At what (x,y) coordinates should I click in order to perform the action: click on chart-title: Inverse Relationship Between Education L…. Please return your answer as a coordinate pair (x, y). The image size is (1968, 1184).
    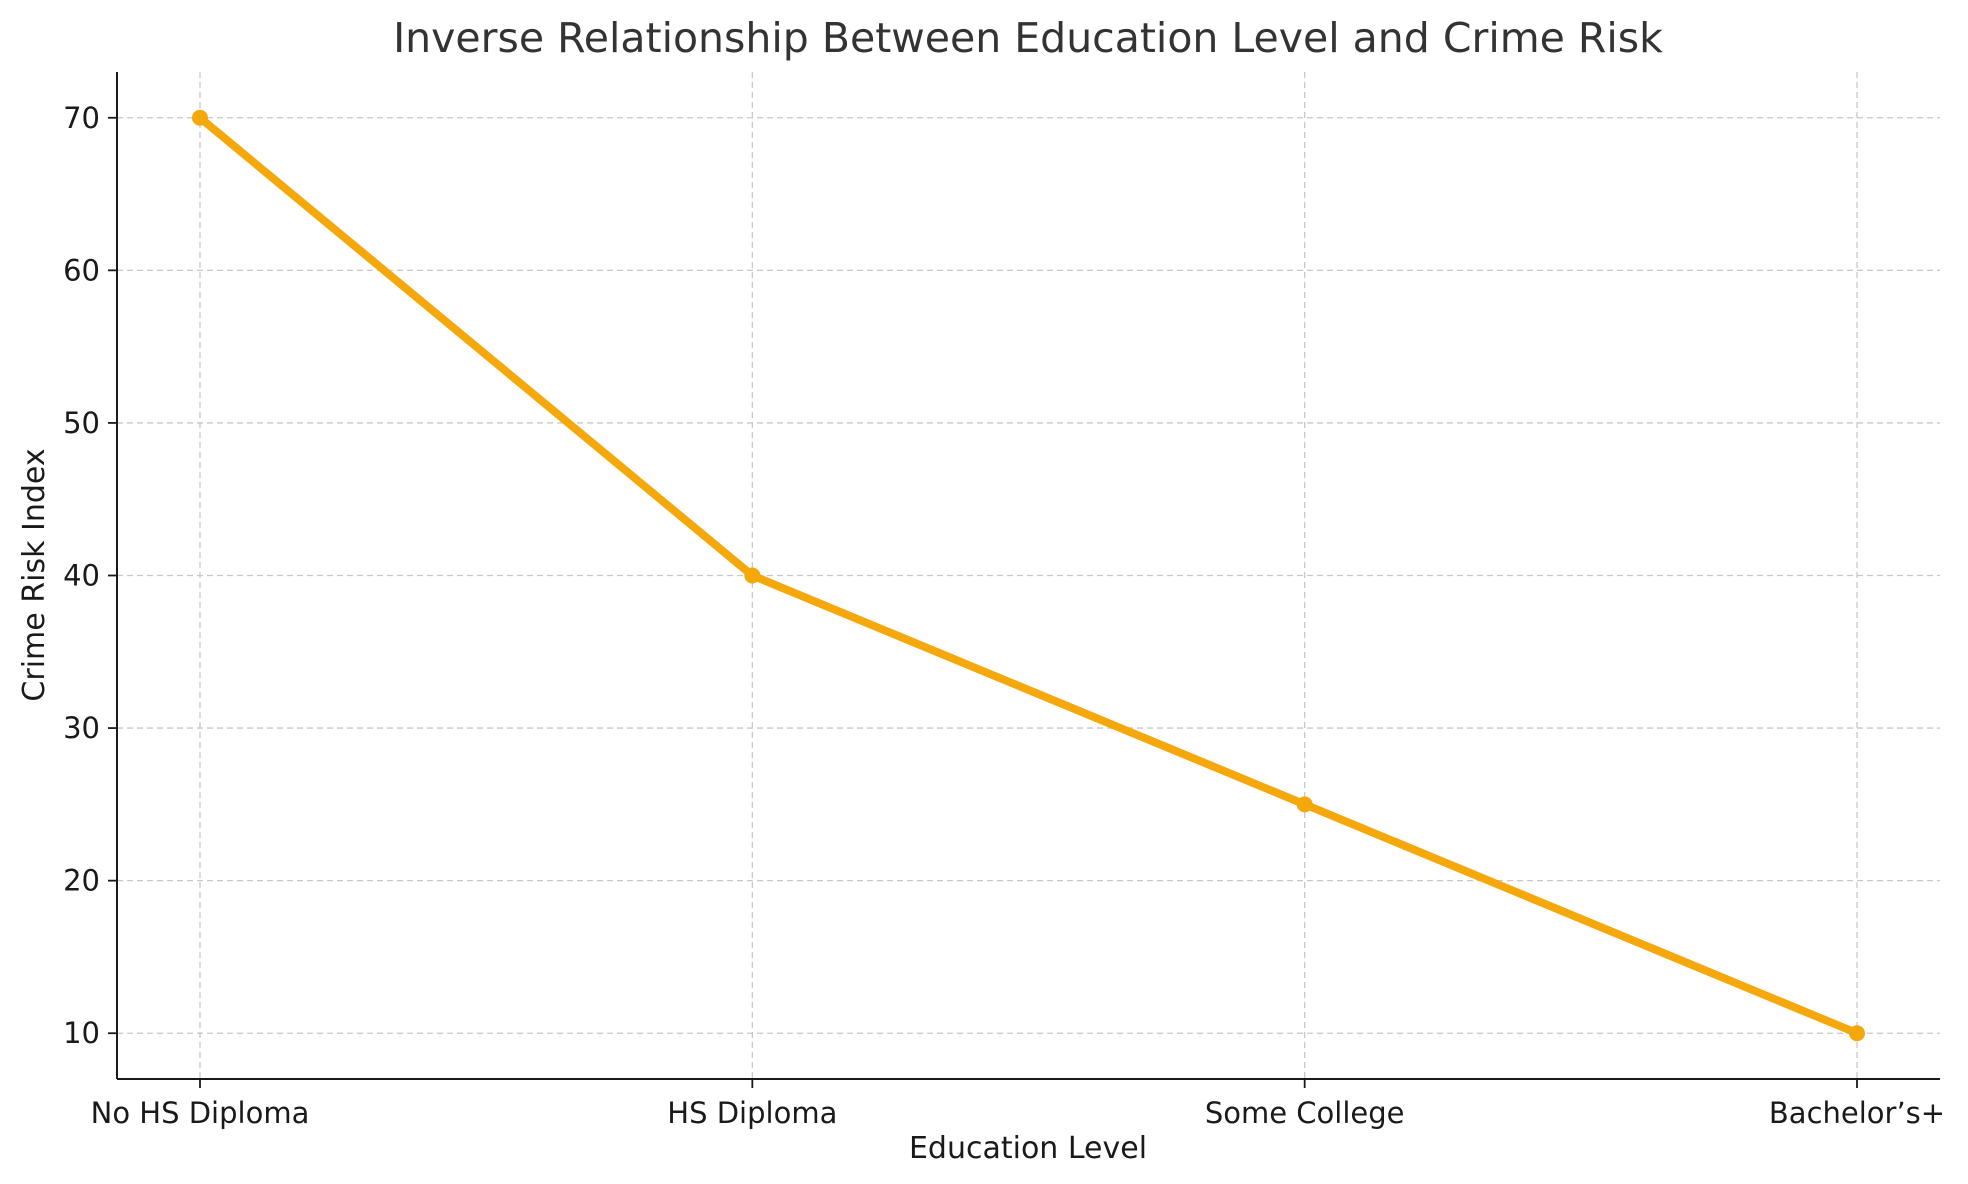
    Looking at the image, I should click on (1028, 38).